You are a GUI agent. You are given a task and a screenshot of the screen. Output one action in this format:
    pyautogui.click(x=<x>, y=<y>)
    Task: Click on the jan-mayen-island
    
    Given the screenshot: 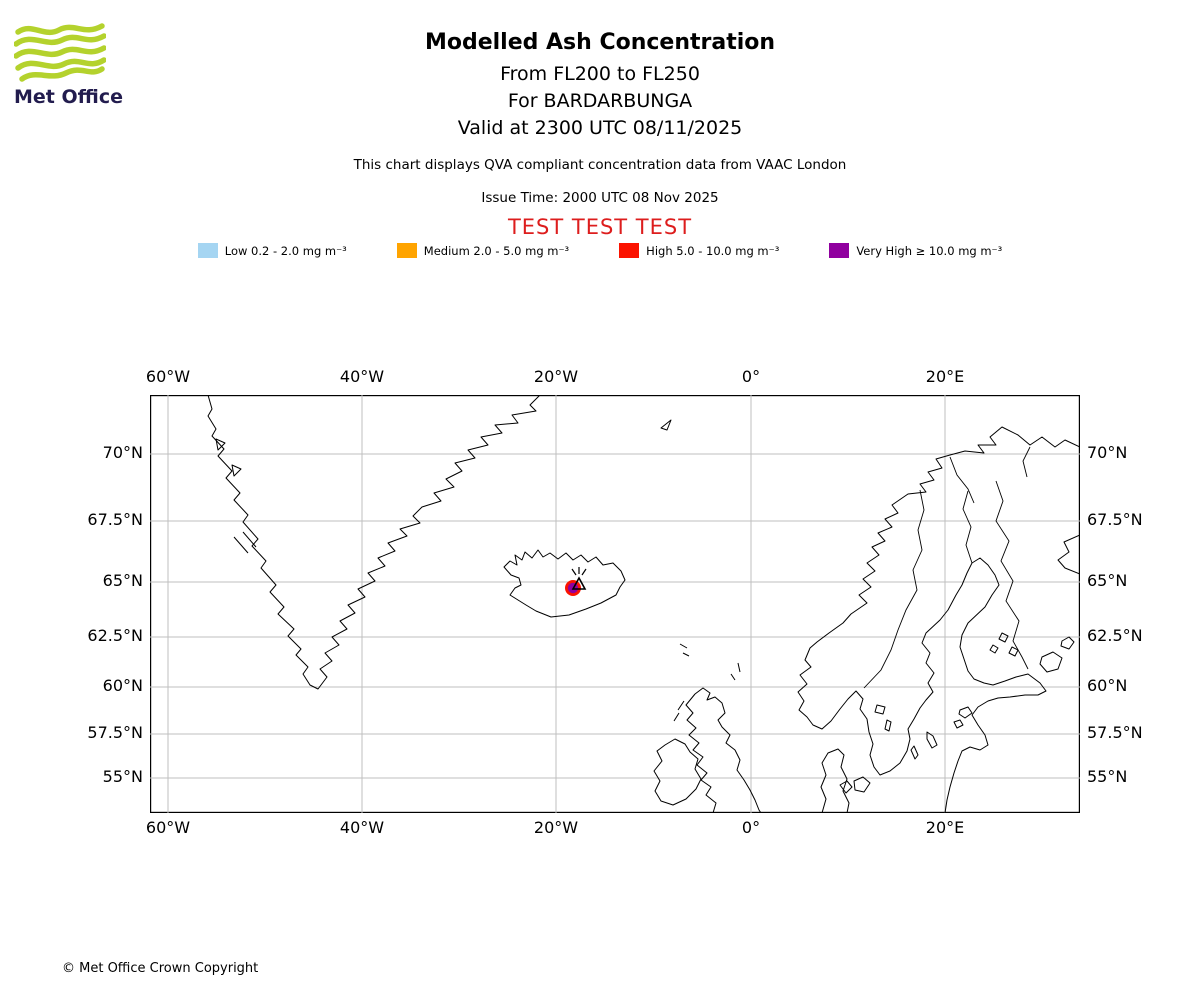 What is the action you would take?
    pyautogui.click(x=666, y=425)
    